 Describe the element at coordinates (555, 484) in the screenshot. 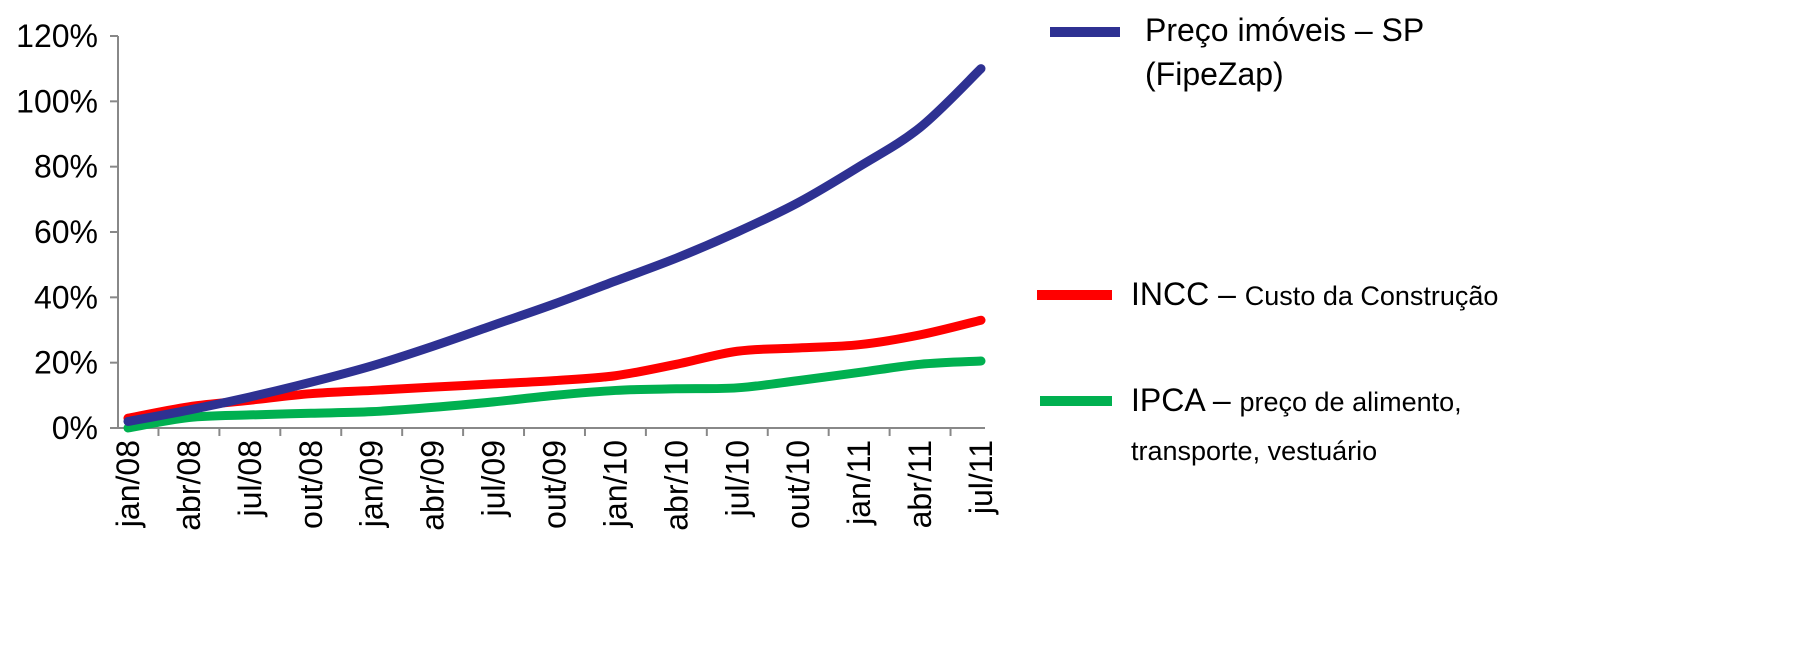

I see `x-tick-label: out/09` at that location.